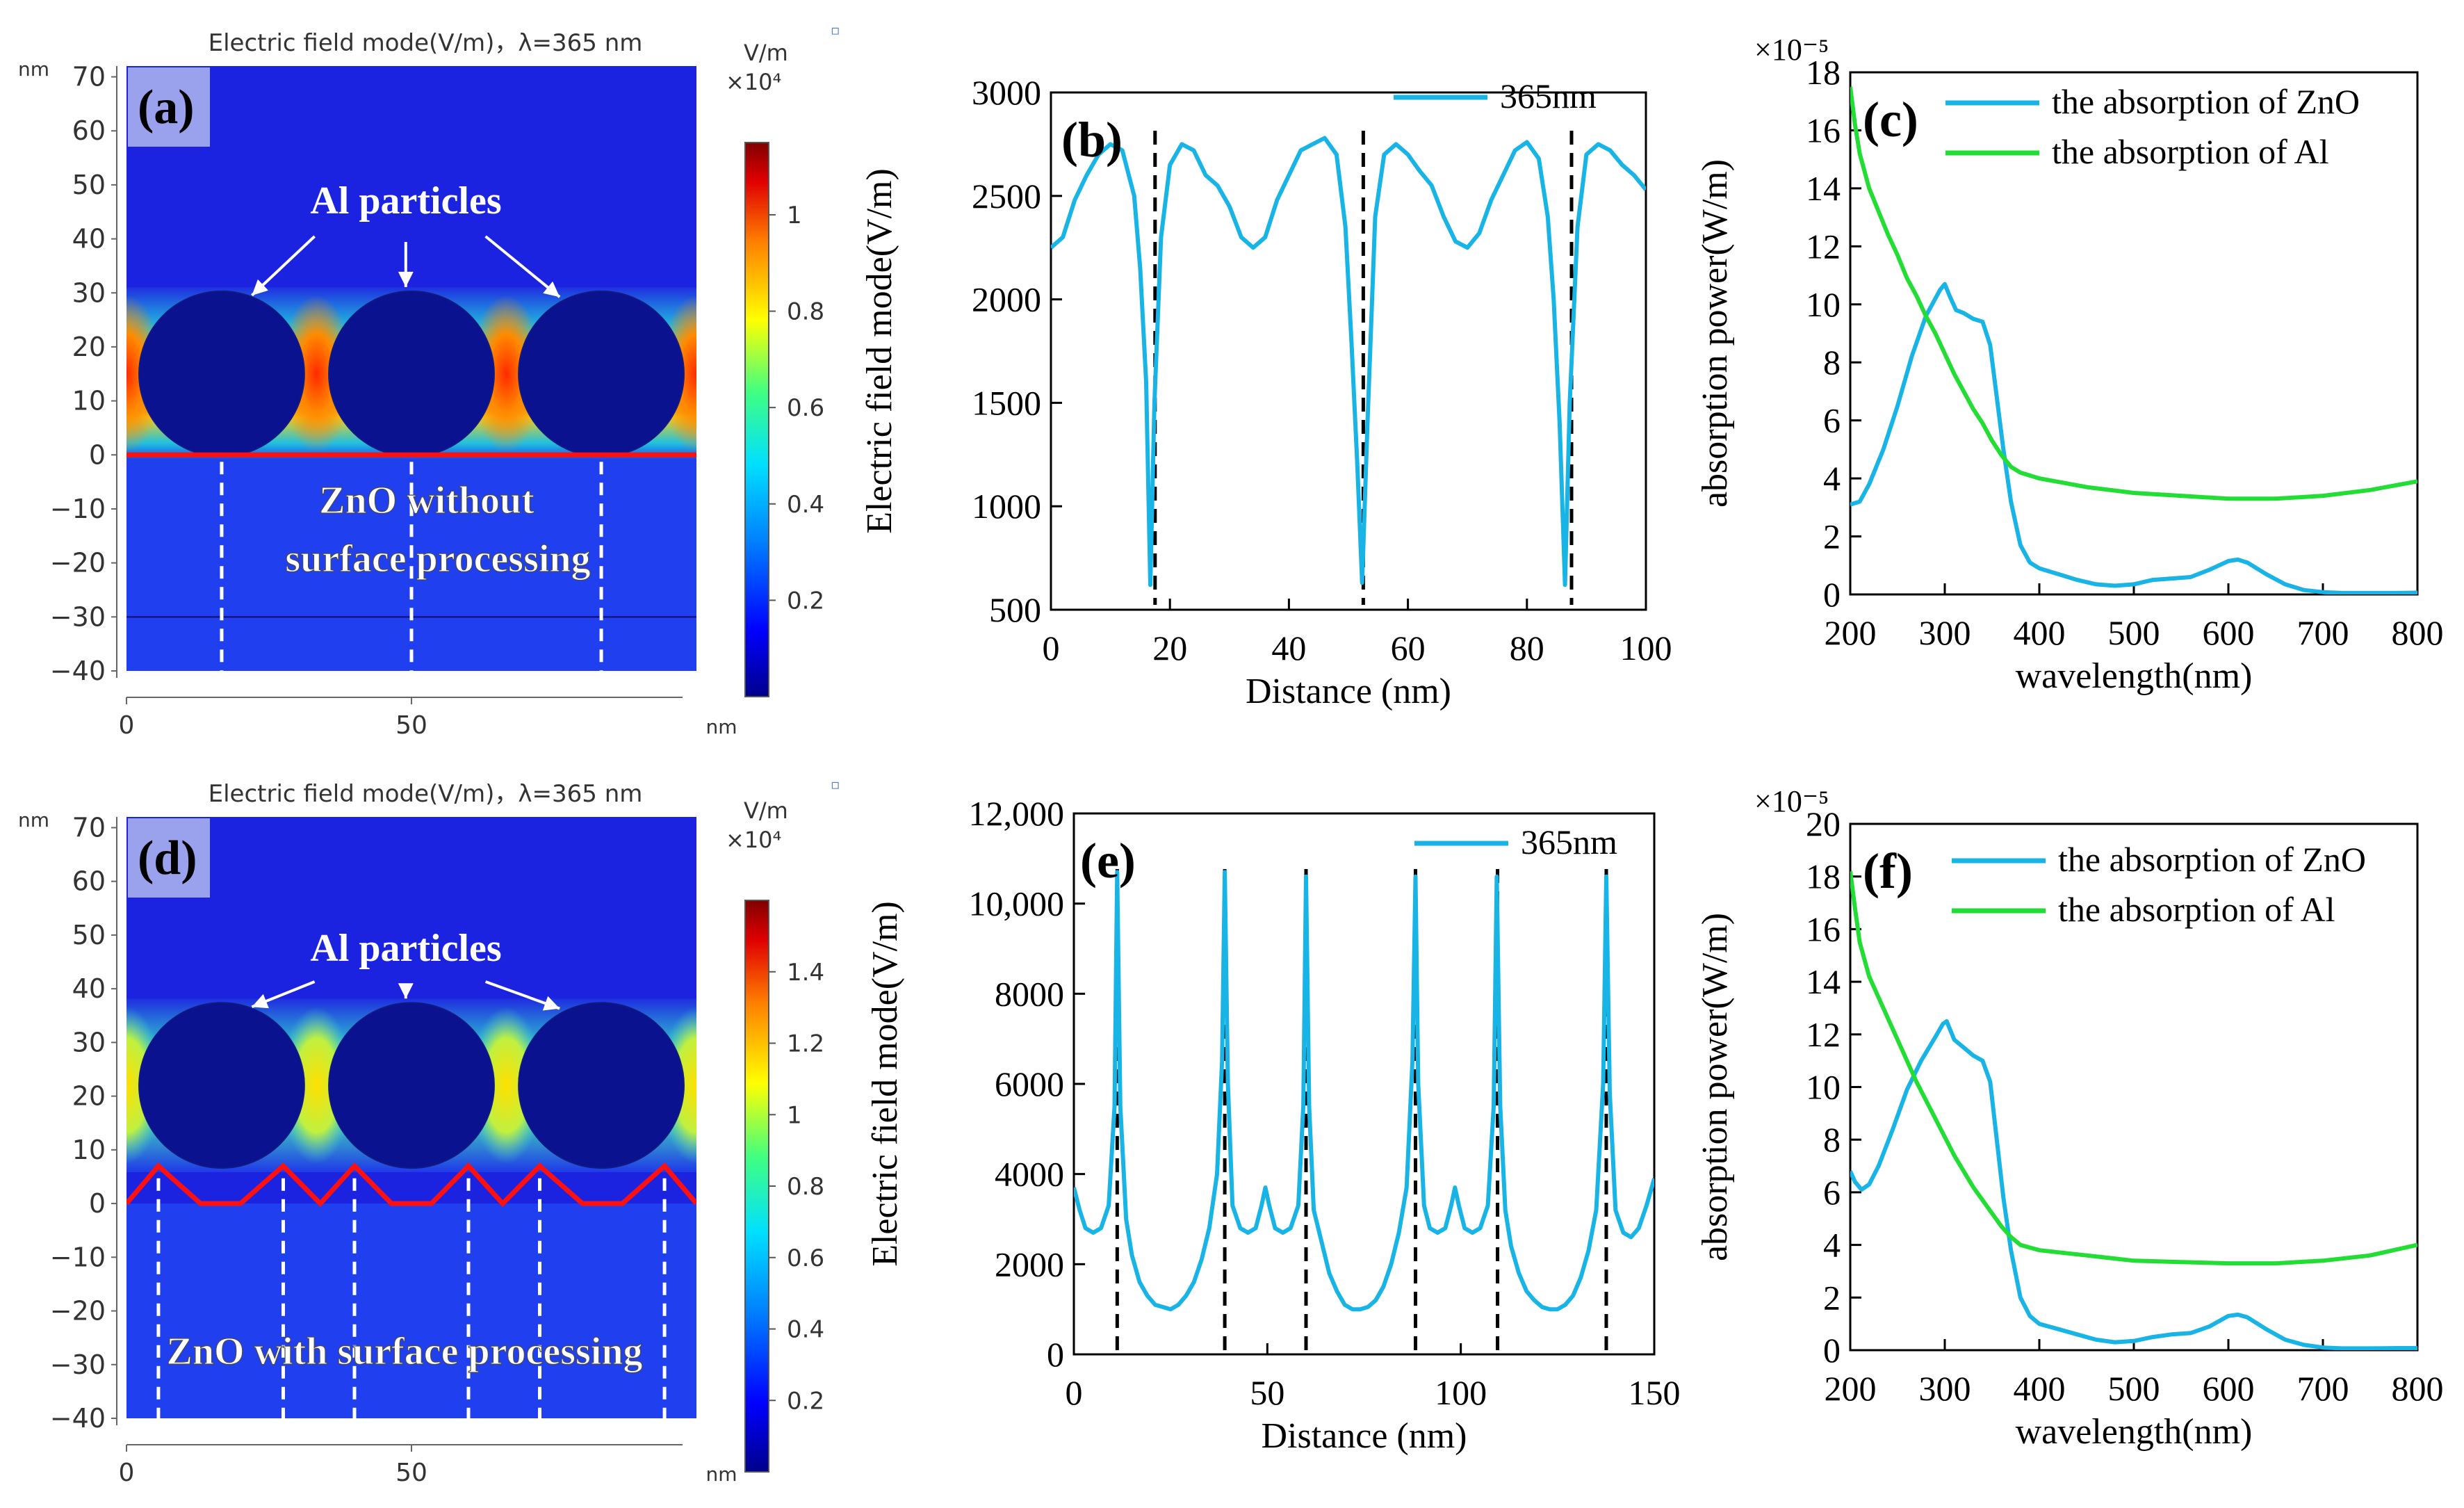  What do you see at coordinates (1715, 333) in the screenshot?
I see `y-axis-label: absorption power(W/m)` at bounding box center [1715, 333].